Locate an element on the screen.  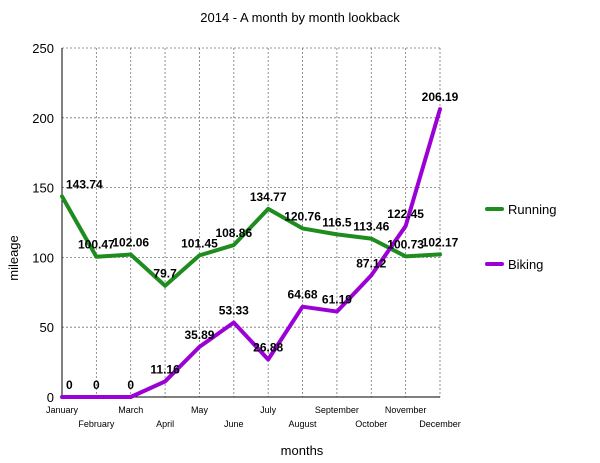
legend-label-biking: Biking is located at coordinates (525, 264).